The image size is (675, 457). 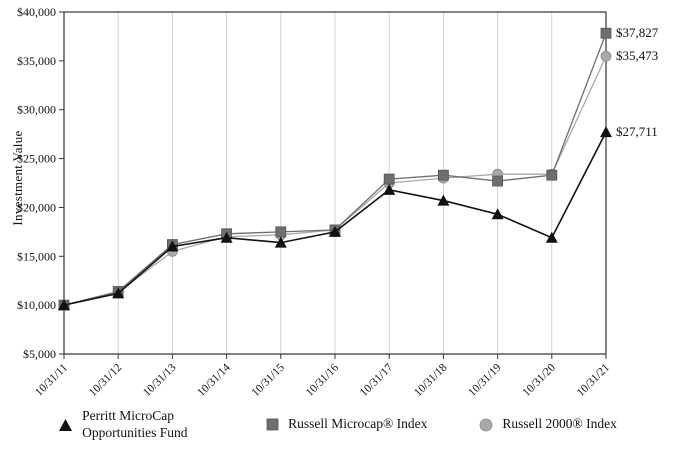 What do you see at coordinates (106, 380) in the screenshot?
I see `x-tick-label: 10/31/12` at bounding box center [106, 380].